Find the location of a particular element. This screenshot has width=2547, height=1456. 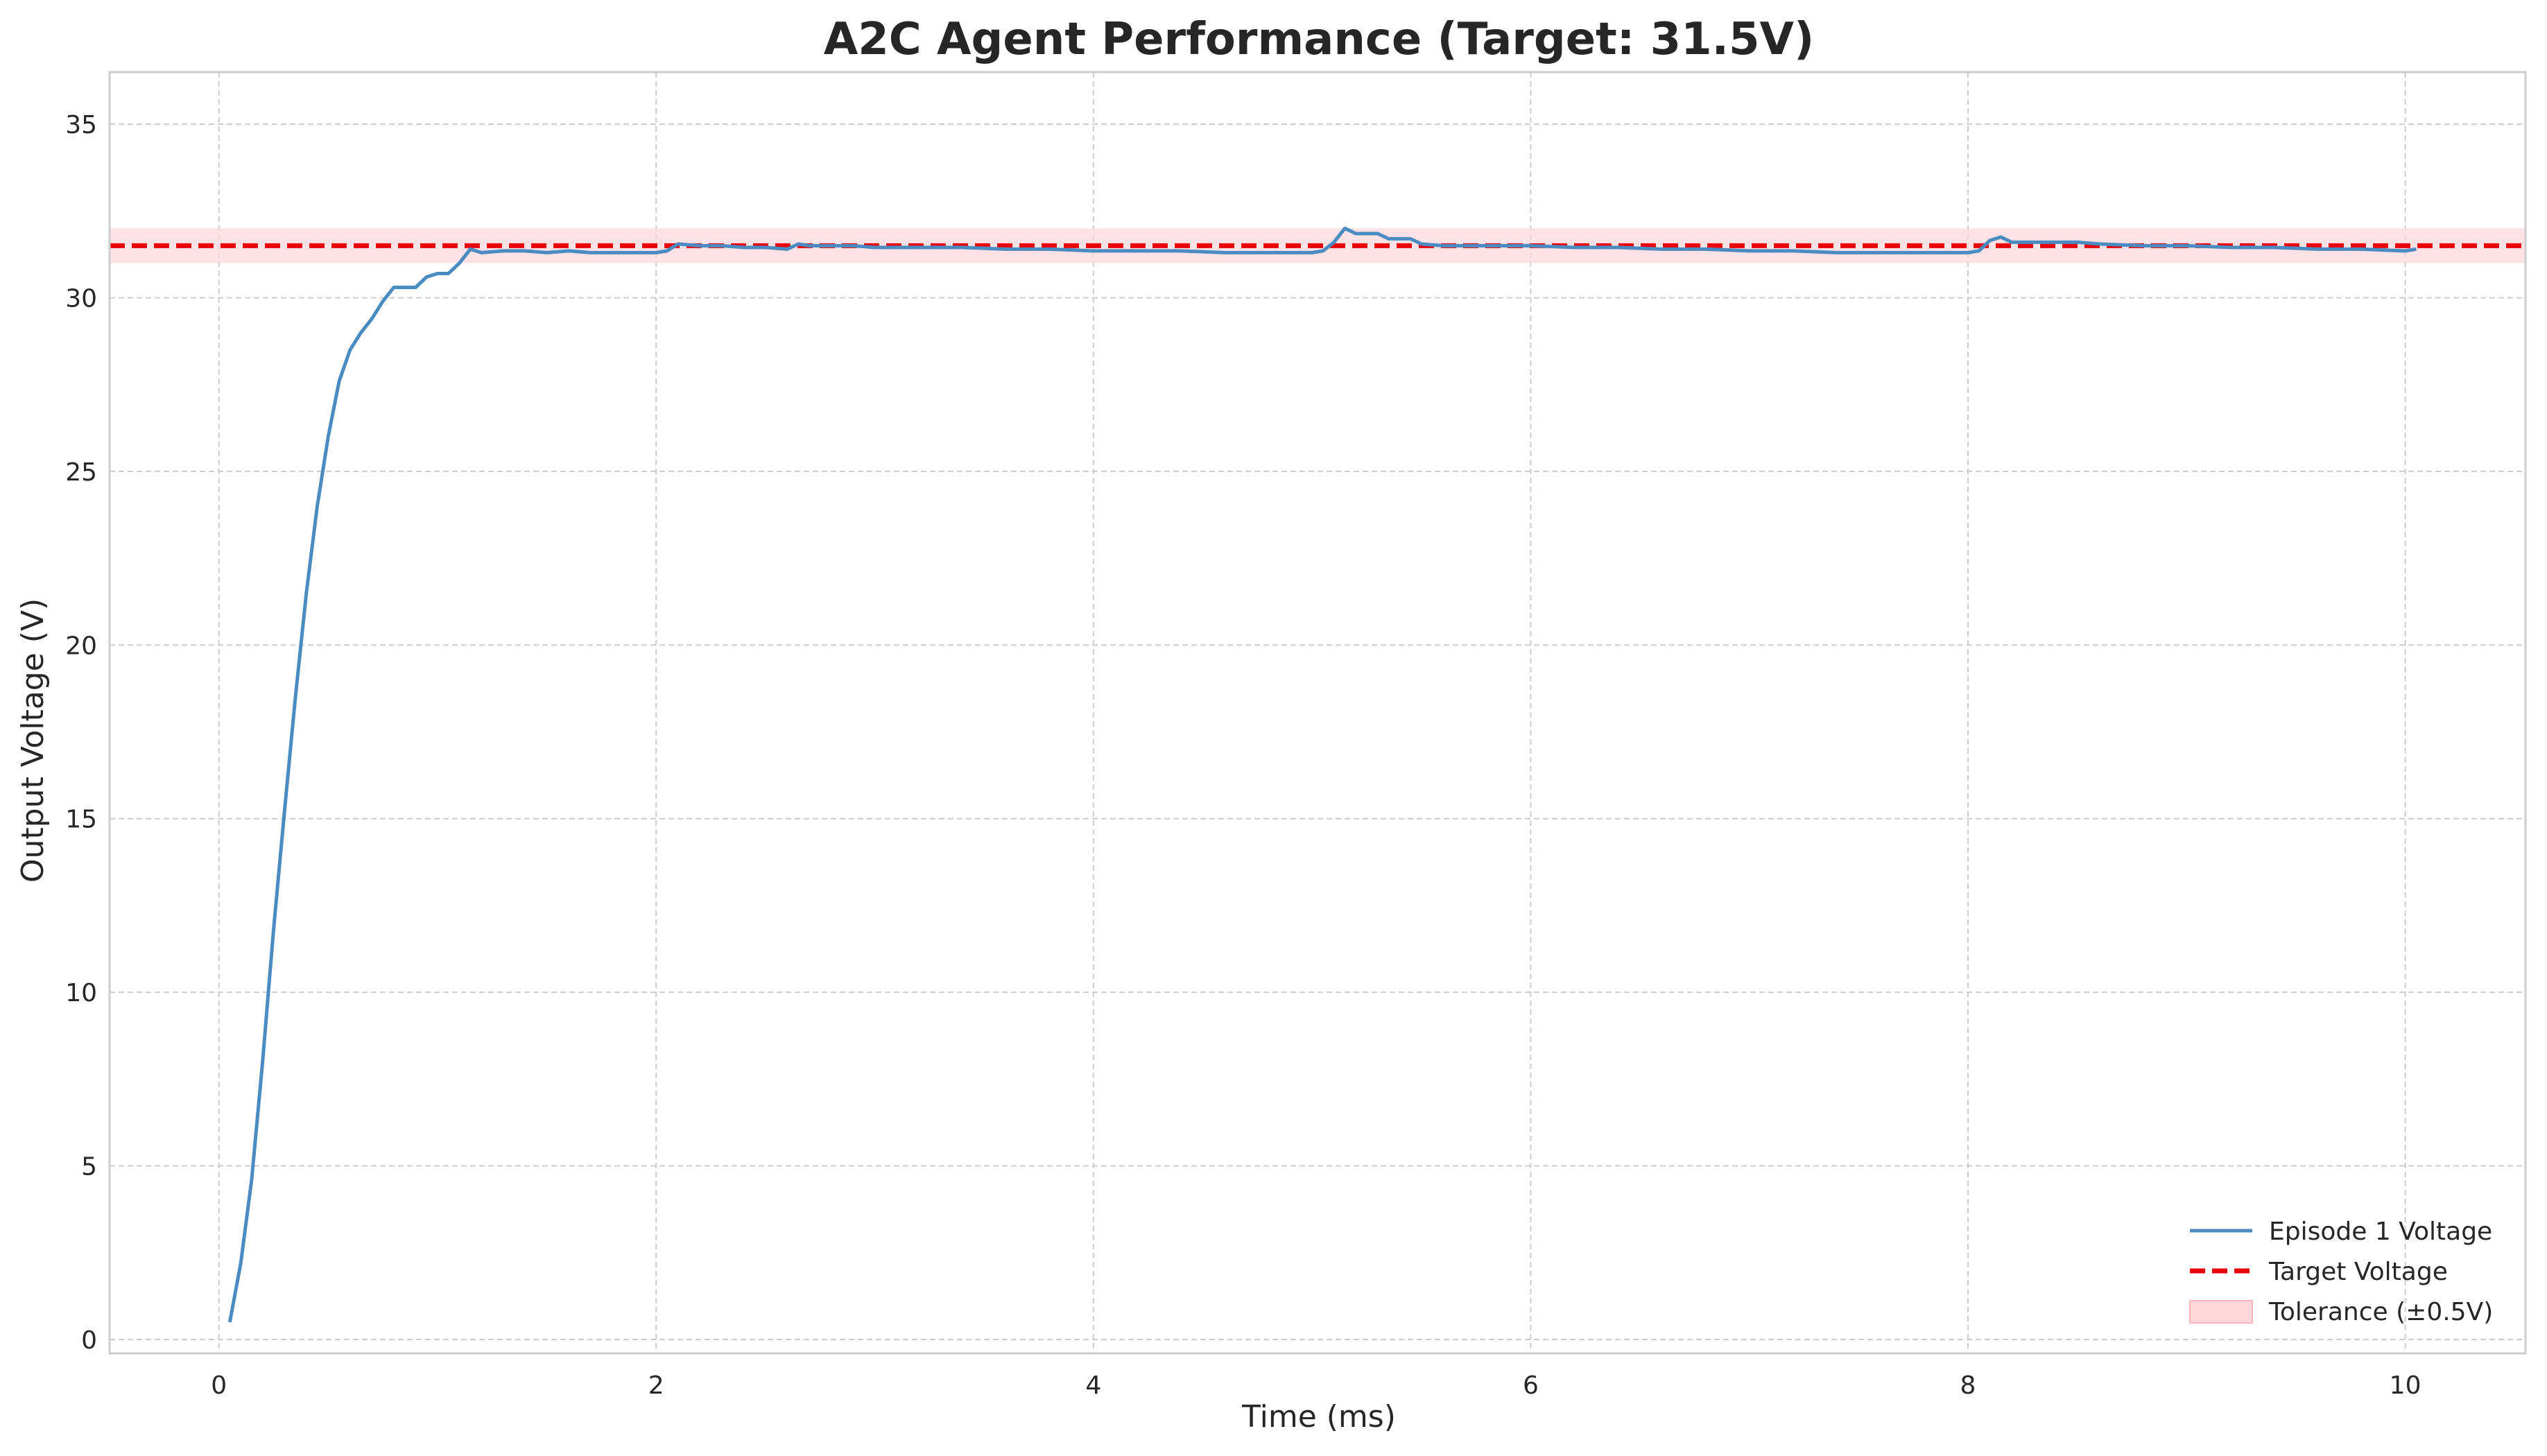

y-axis-ticks: 0 5 10 15 20 25 30 35 is located at coordinates (81, 733).